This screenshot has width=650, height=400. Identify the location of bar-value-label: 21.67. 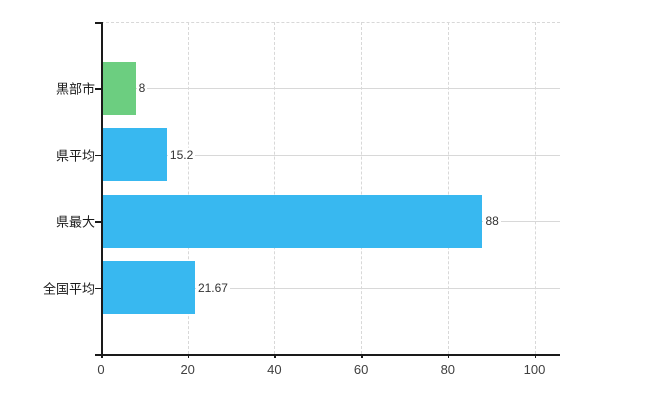
(212, 287).